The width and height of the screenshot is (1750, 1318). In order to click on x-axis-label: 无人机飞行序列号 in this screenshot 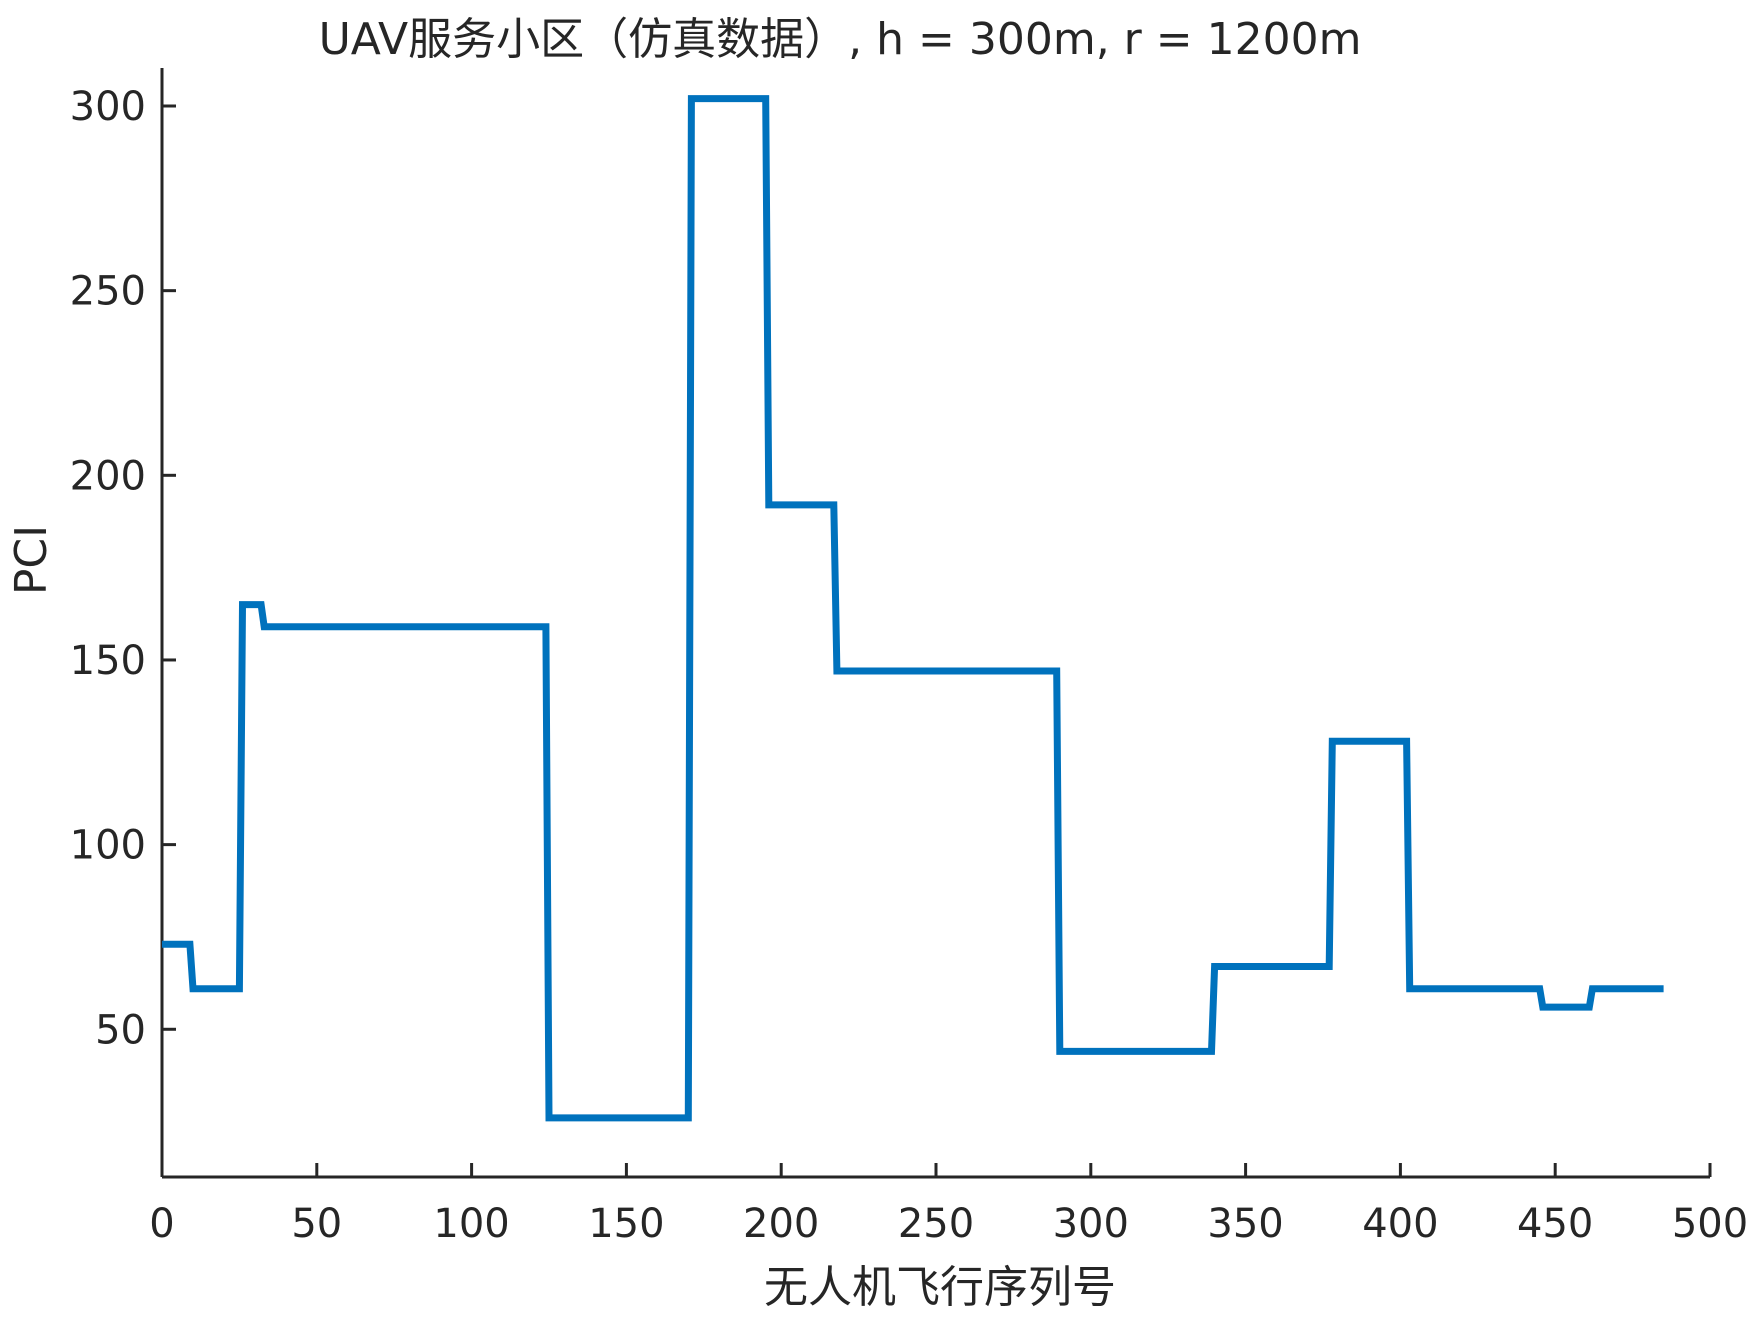, I will do `click(940, 1287)`.